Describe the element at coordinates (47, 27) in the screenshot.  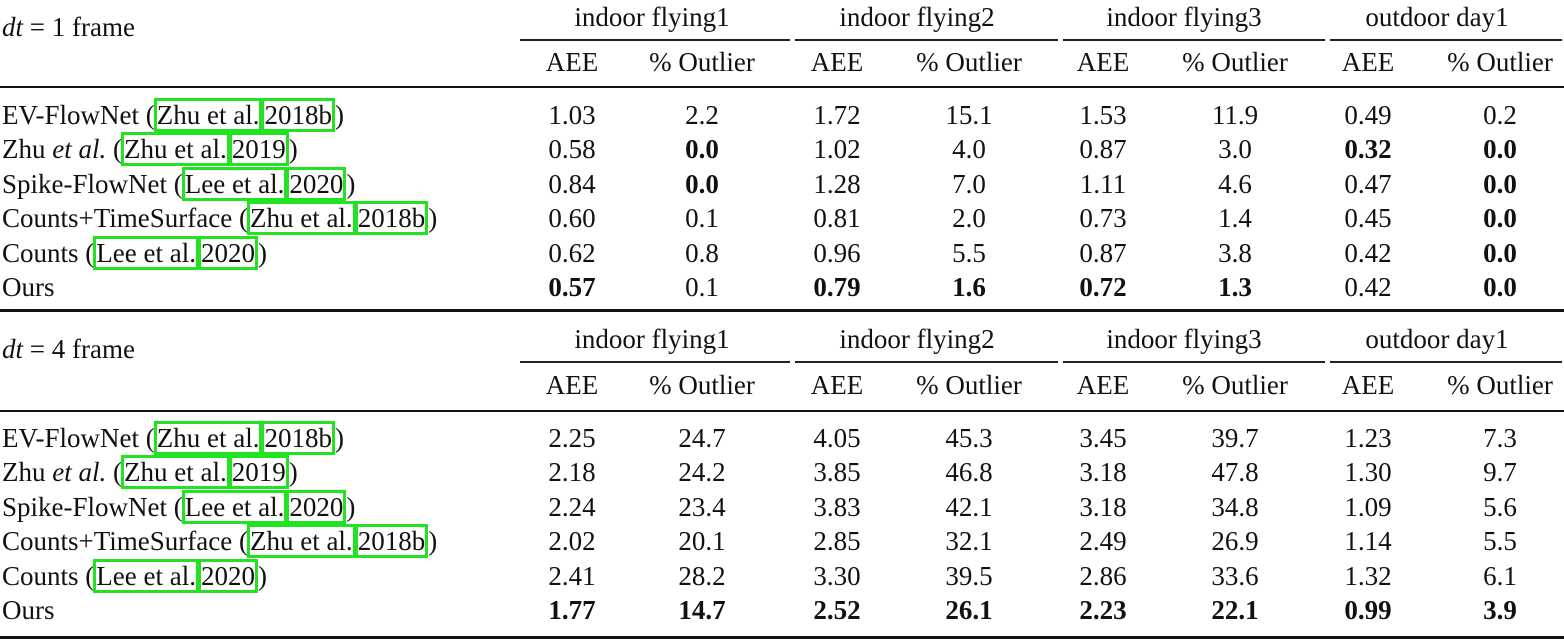
I see `section-label-eq: = 1` at that location.